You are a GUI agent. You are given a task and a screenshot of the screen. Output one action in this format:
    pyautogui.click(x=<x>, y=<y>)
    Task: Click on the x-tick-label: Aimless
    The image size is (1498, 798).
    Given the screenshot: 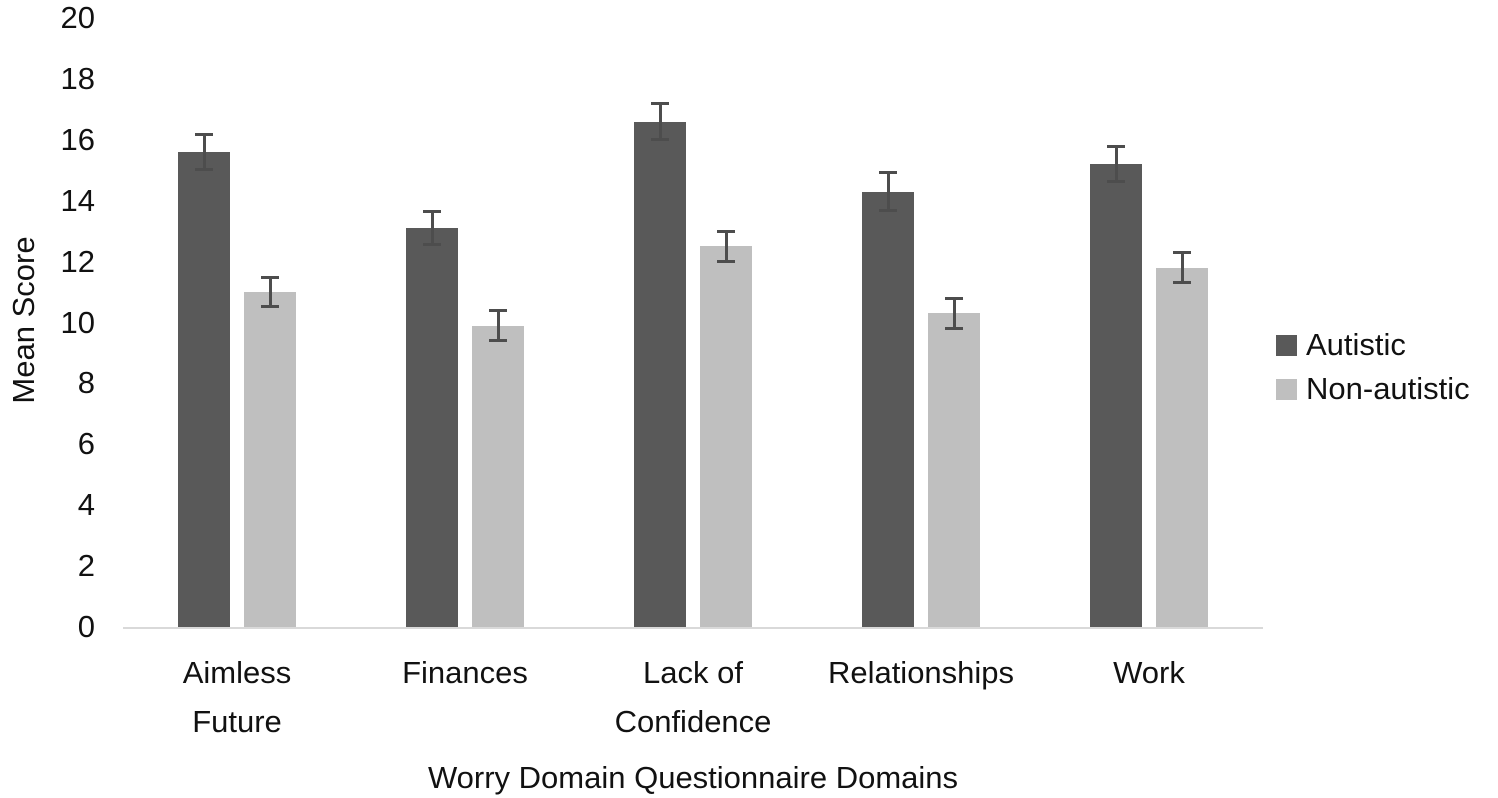 What is the action you would take?
    pyautogui.click(x=237, y=672)
    